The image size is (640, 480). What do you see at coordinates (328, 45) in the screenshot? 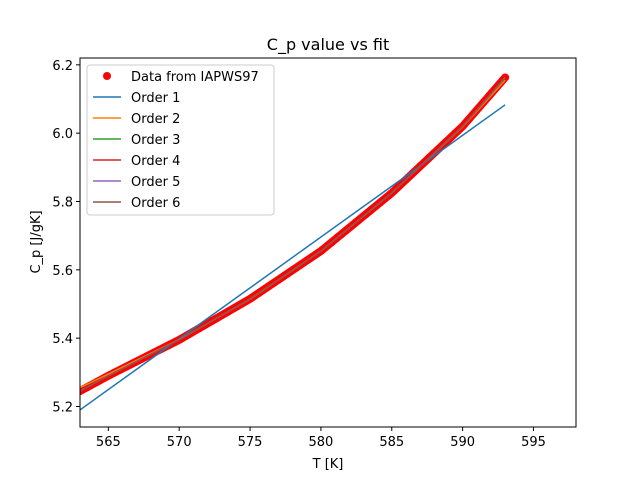
I see `chart-title: C_p value vs fit` at bounding box center [328, 45].